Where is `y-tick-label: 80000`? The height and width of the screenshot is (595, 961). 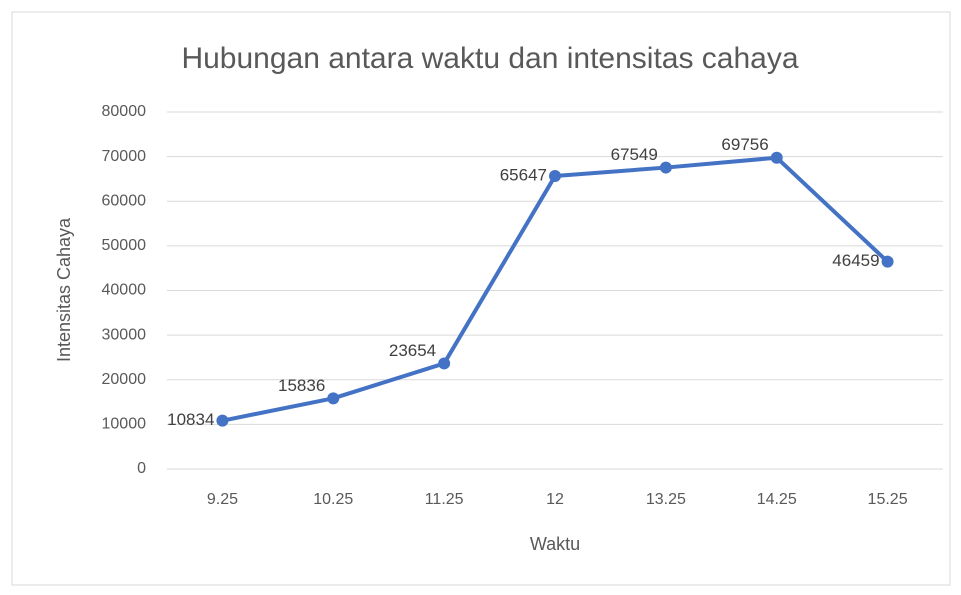
y-tick-label: 80000 is located at coordinates (124, 111).